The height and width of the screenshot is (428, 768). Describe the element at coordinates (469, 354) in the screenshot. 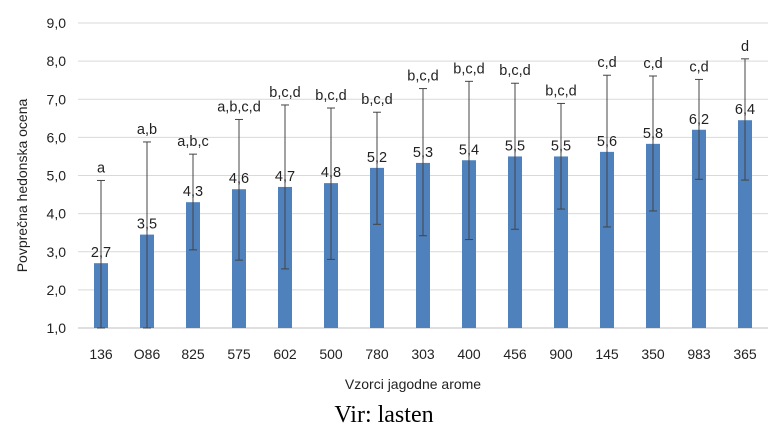

I see `x-tick-label: 400` at that location.